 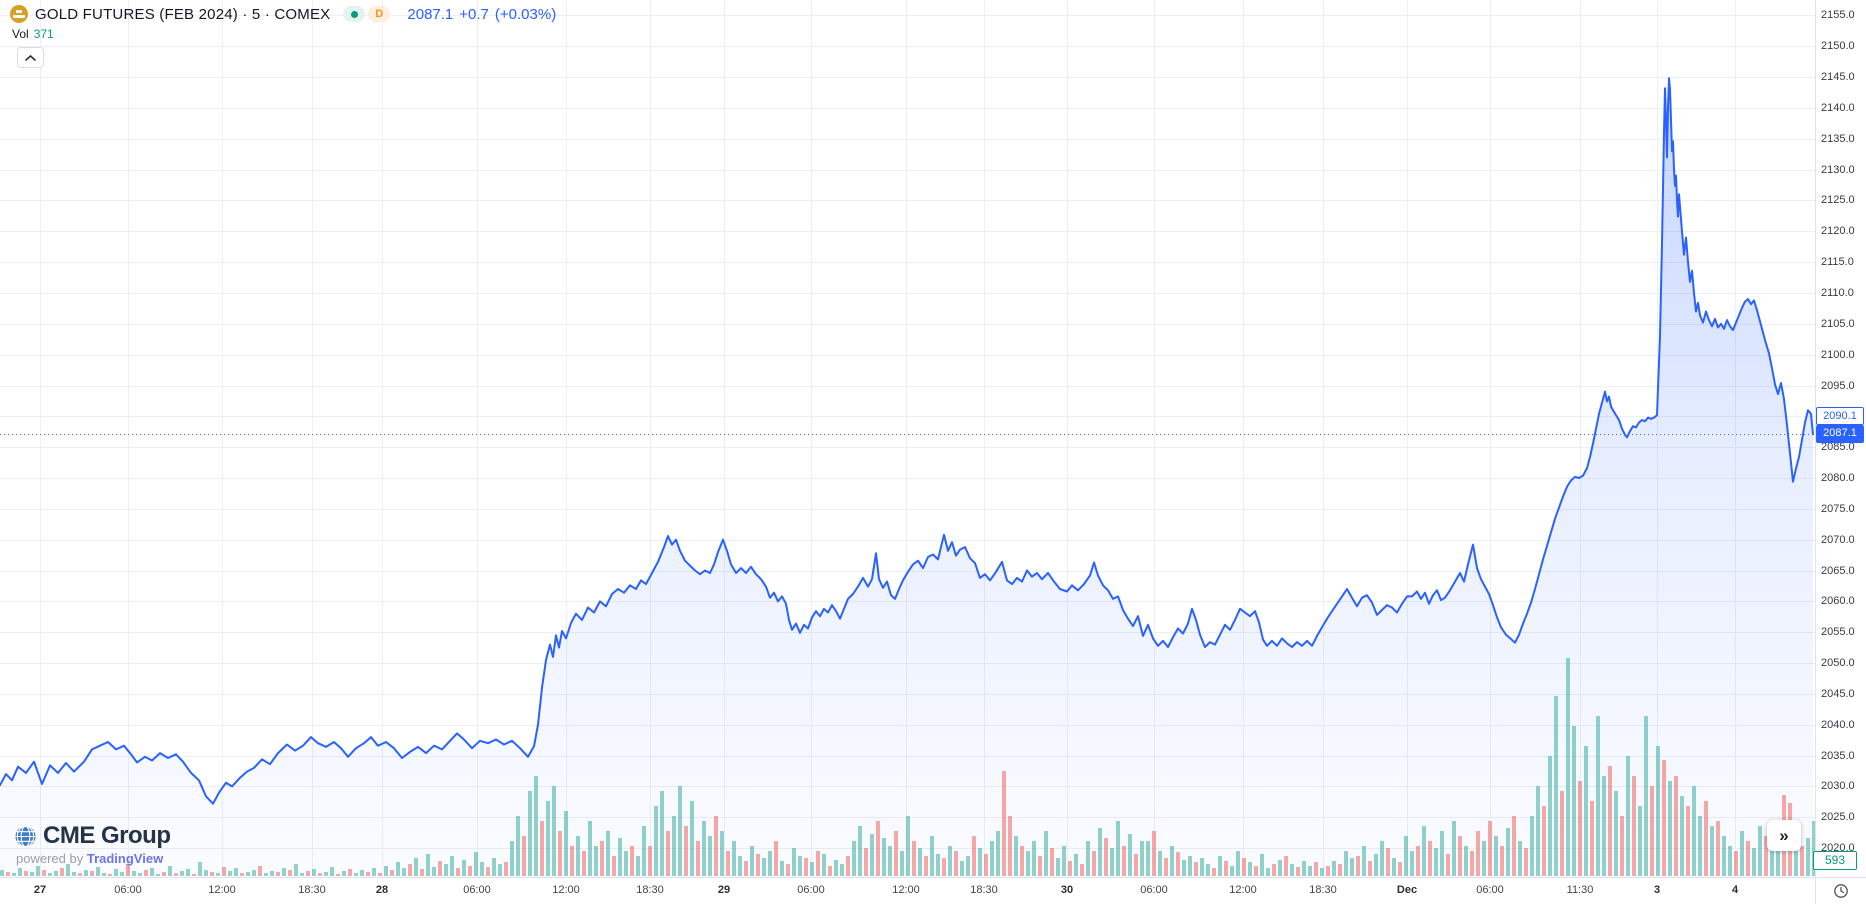 I want to click on price-tick-label: 2065.0, so click(x=1838, y=570).